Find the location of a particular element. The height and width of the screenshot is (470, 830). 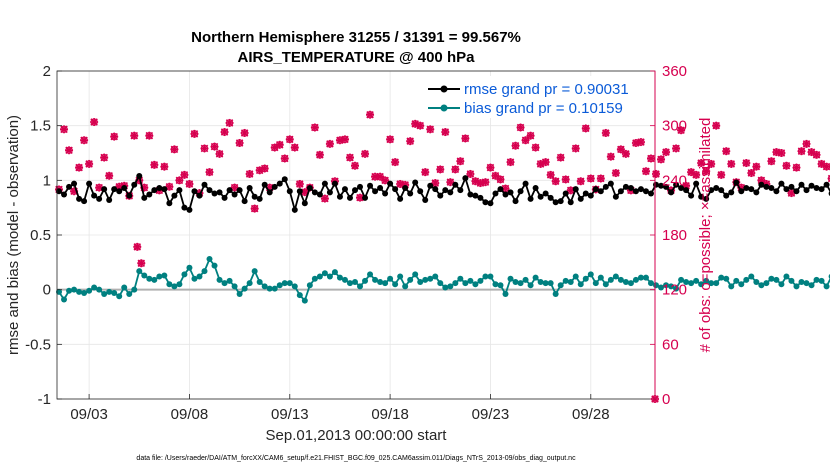

chart-subtitle: AIRS_TEMPERATURE @ 400 hPa is located at coordinates (357, 57).